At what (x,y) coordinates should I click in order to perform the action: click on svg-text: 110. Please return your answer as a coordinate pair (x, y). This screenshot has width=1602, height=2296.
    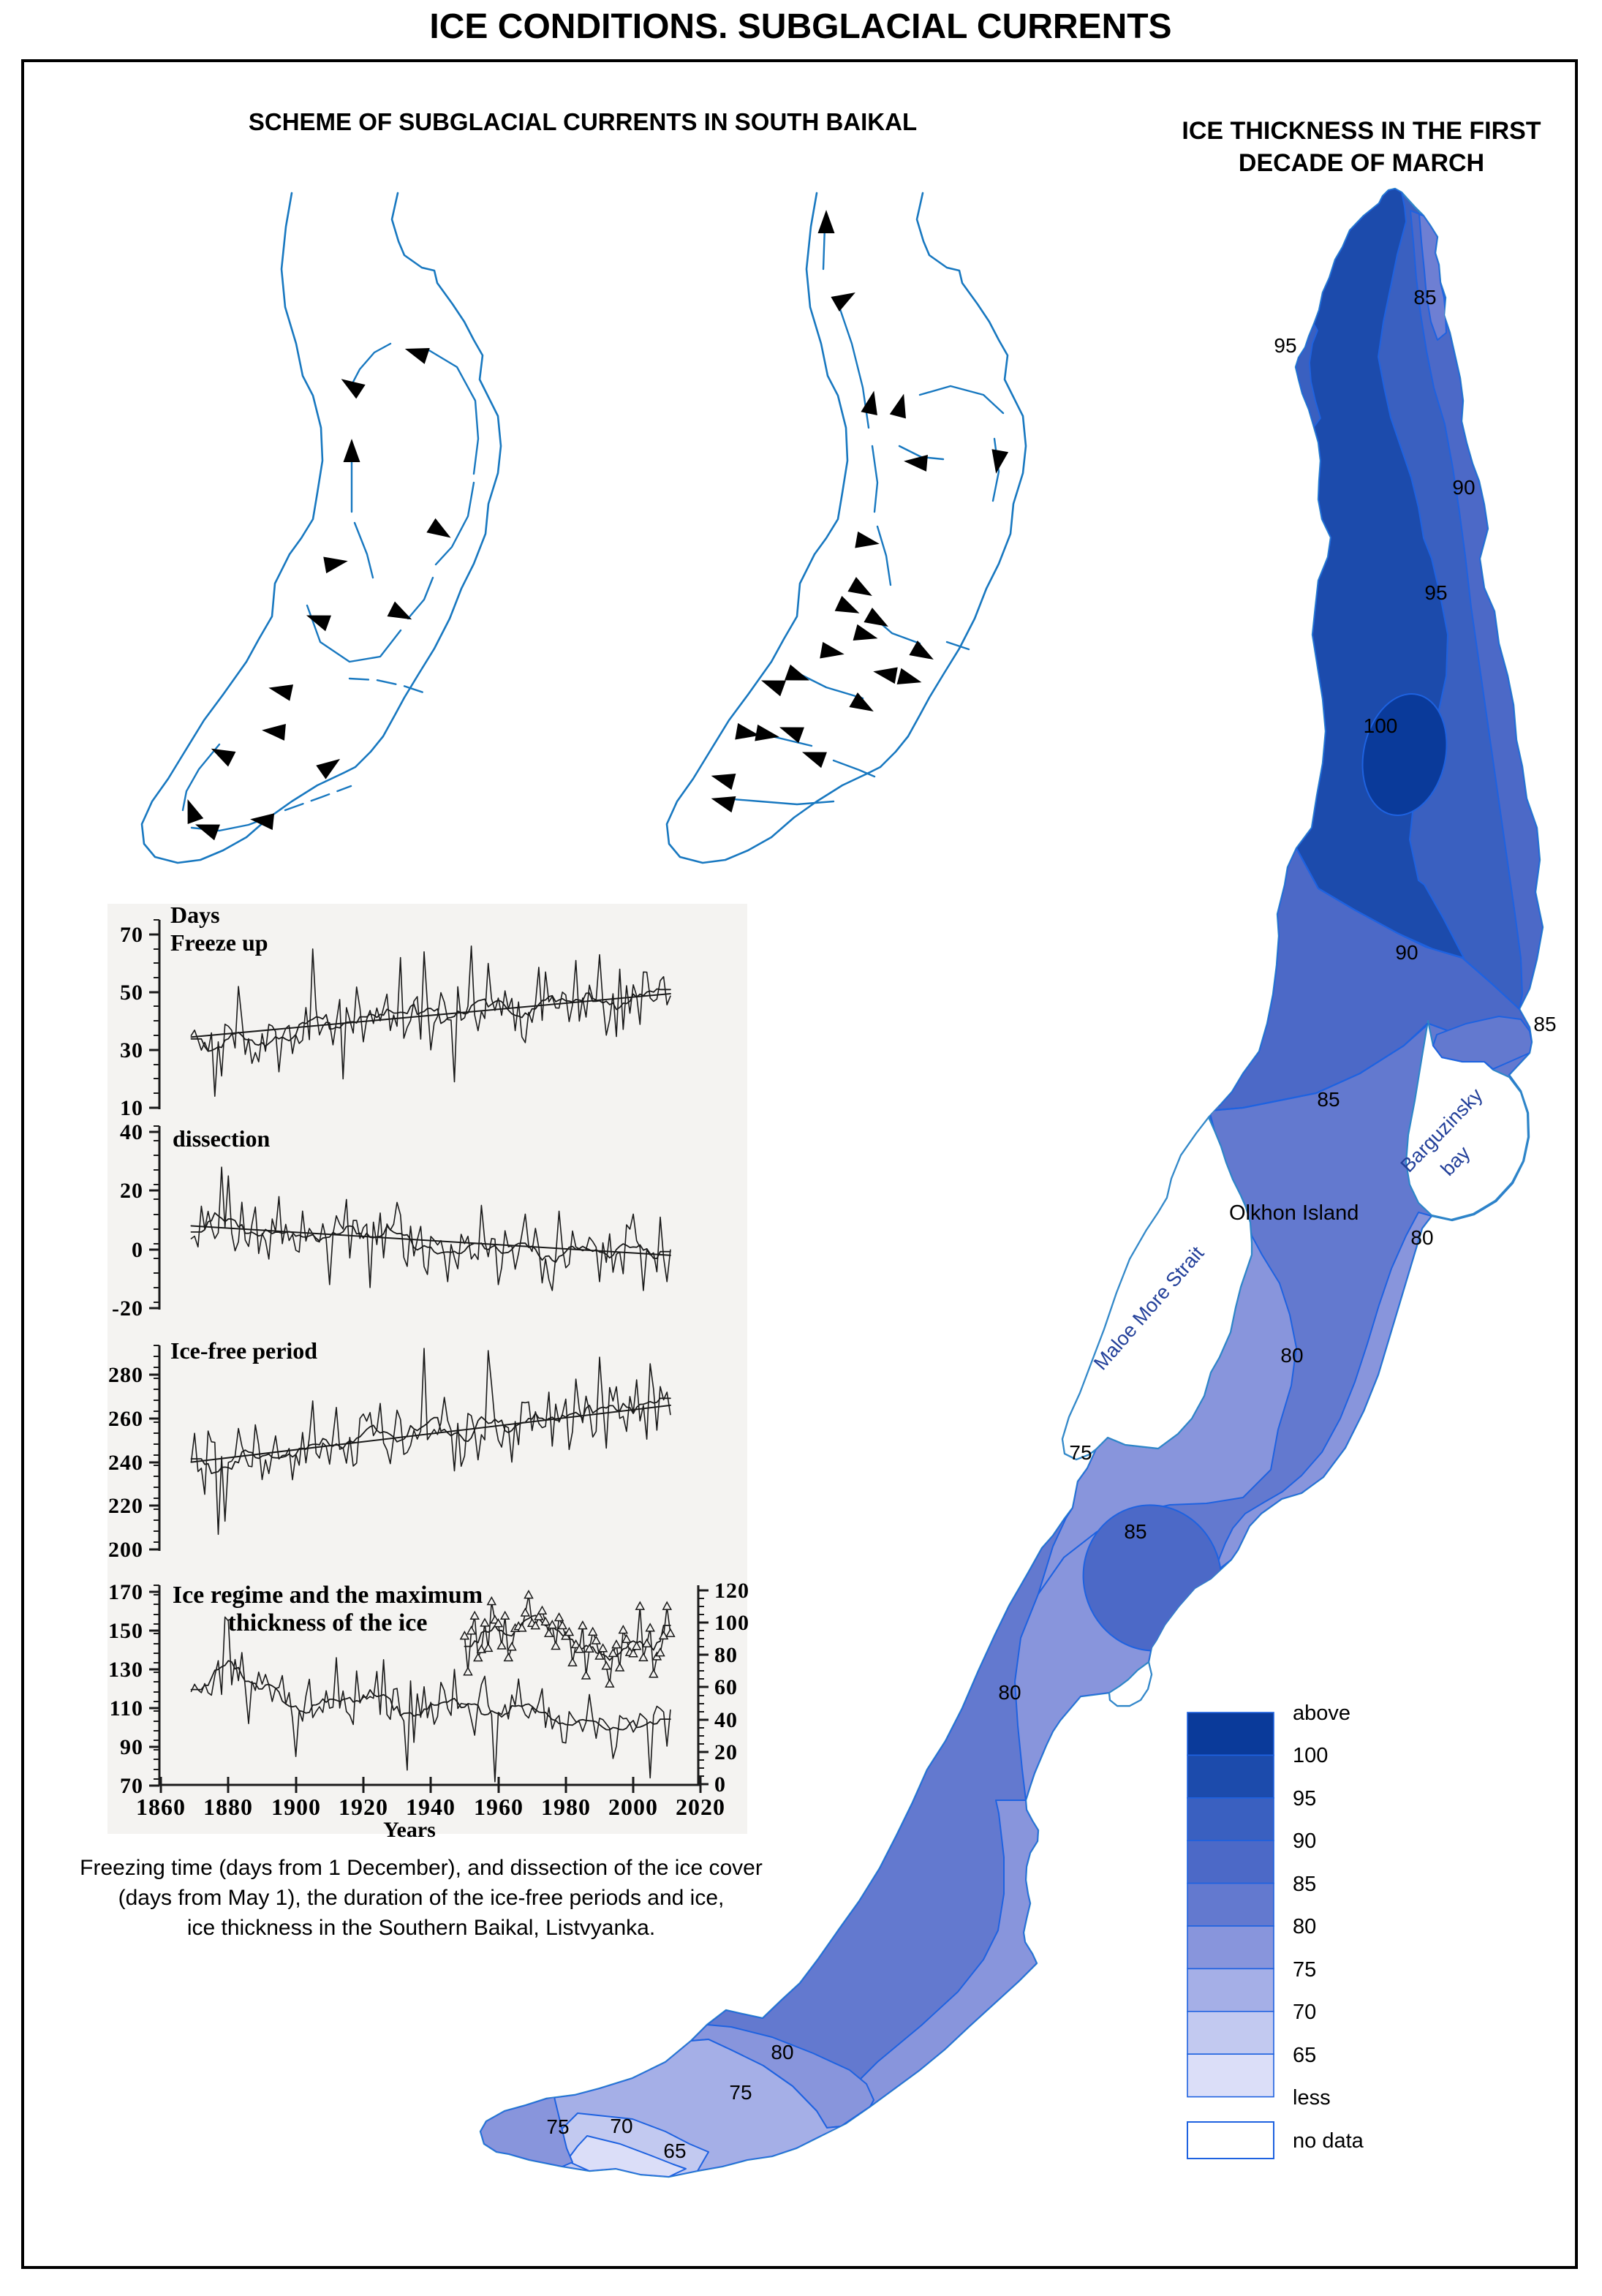
    Looking at the image, I should click on (126, 1708).